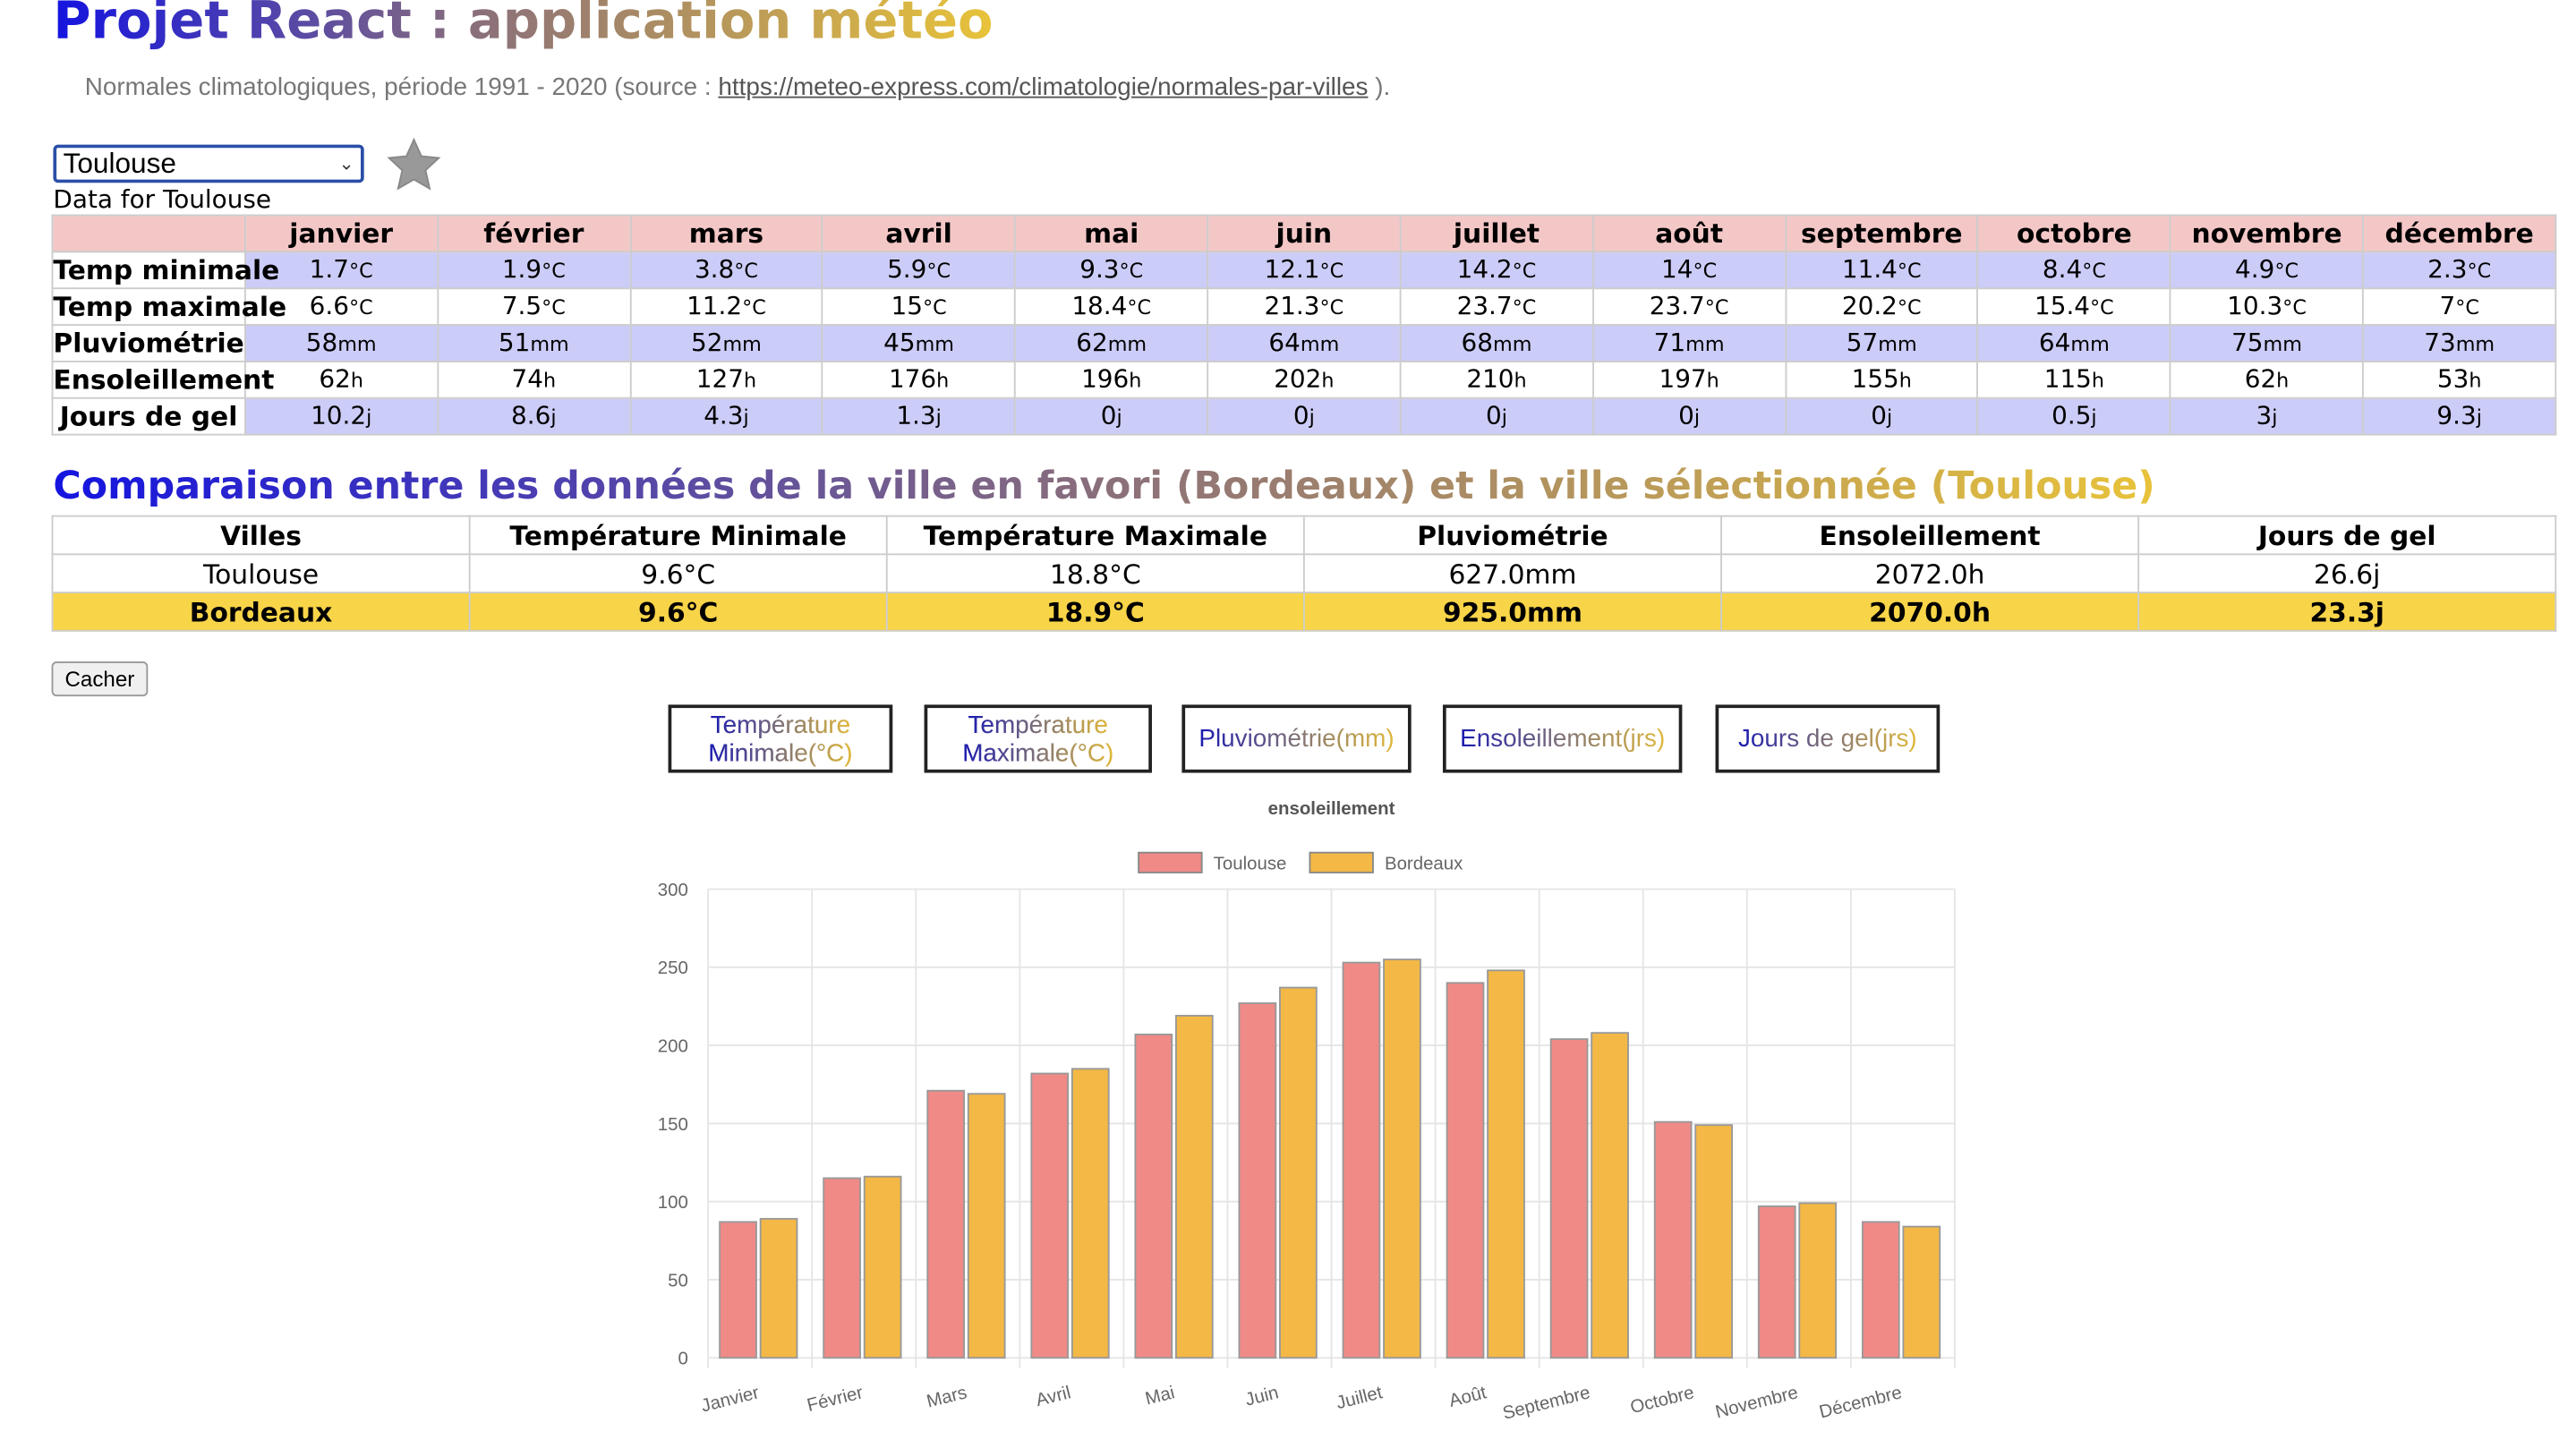  What do you see at coordinates (912, 379) in the screenshot?
I see `cell-value: 176` at bounding box center [912, 379].